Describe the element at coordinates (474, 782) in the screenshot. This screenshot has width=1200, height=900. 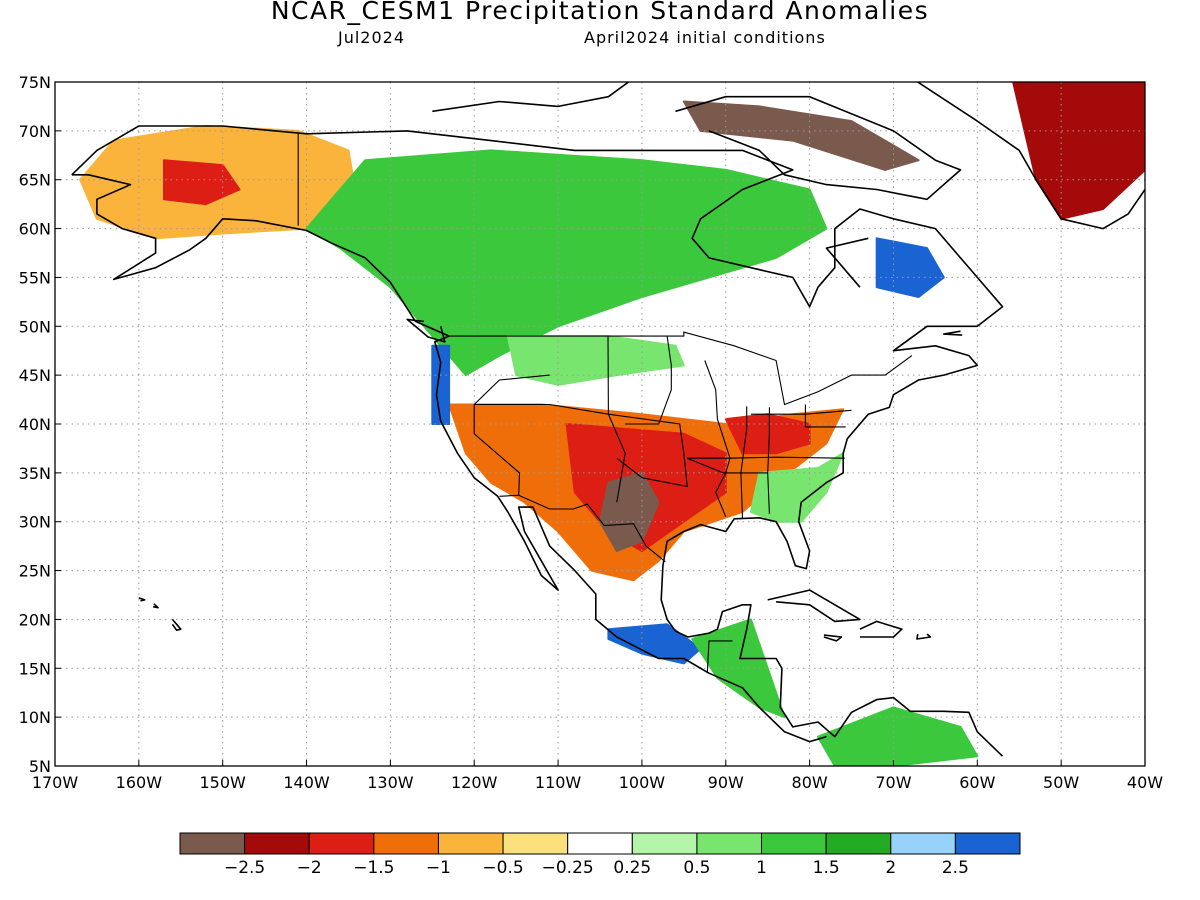
I see `lon-tick-label: 120W` at that location.